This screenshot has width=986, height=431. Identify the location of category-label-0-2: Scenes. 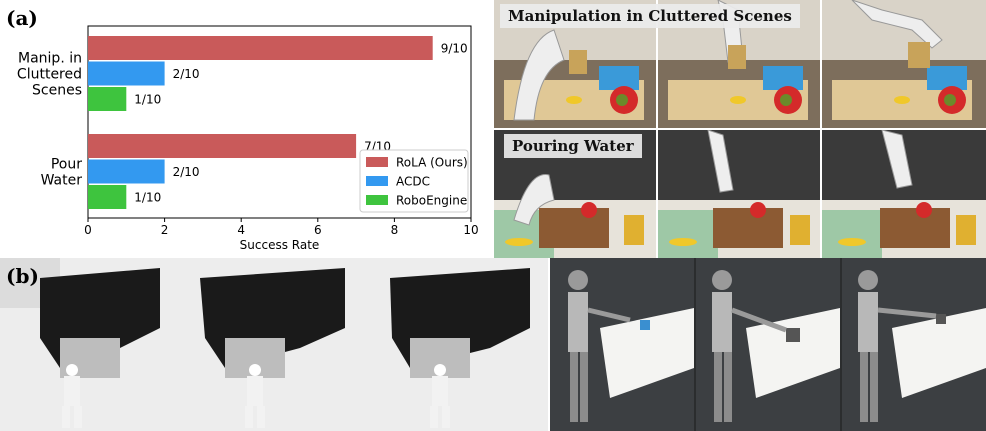
(57, 91).